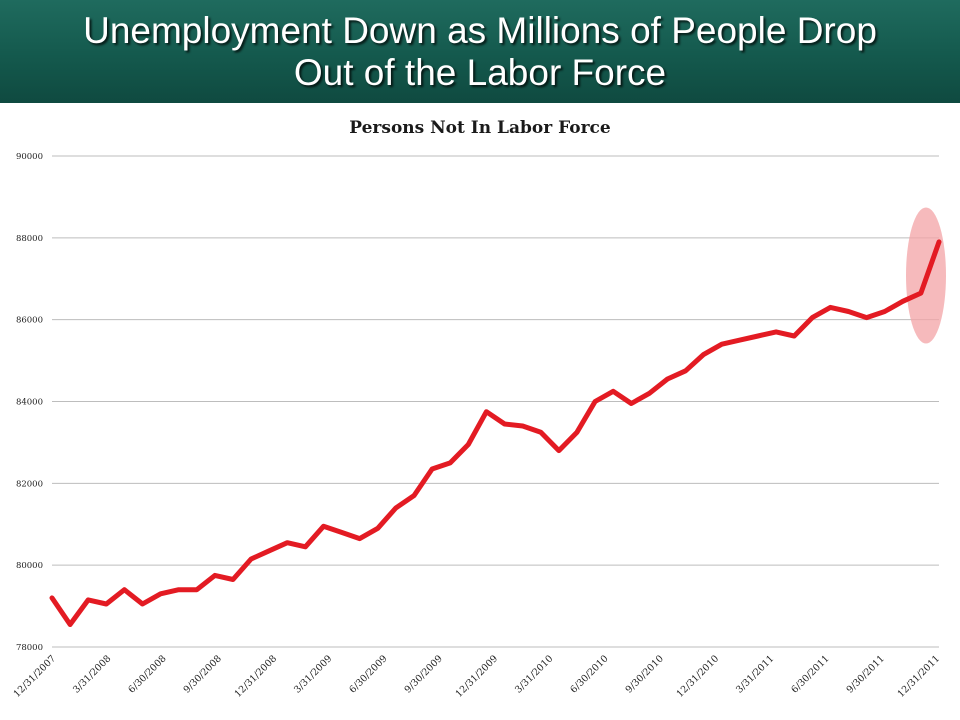  I want to click on x-tick-label: 12/31/2009, so click(477, 676).